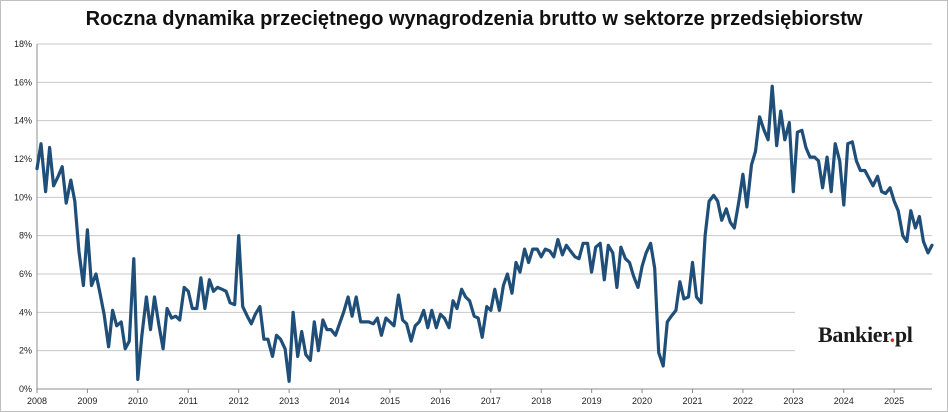 The image size is (948, 412). I want to click on x-tick-label: 2017, so click(491, 401).